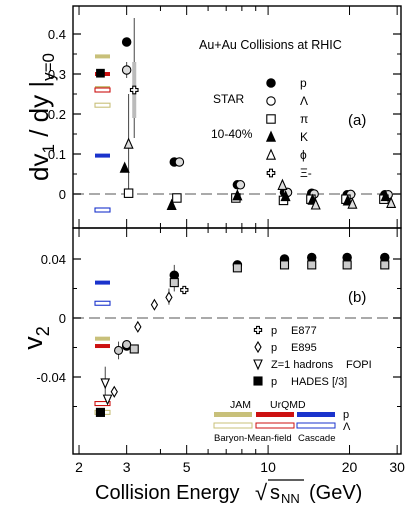 The image size is (415, 507). I want to click on x-axis-label: Collision Energy, so click(167, 493).